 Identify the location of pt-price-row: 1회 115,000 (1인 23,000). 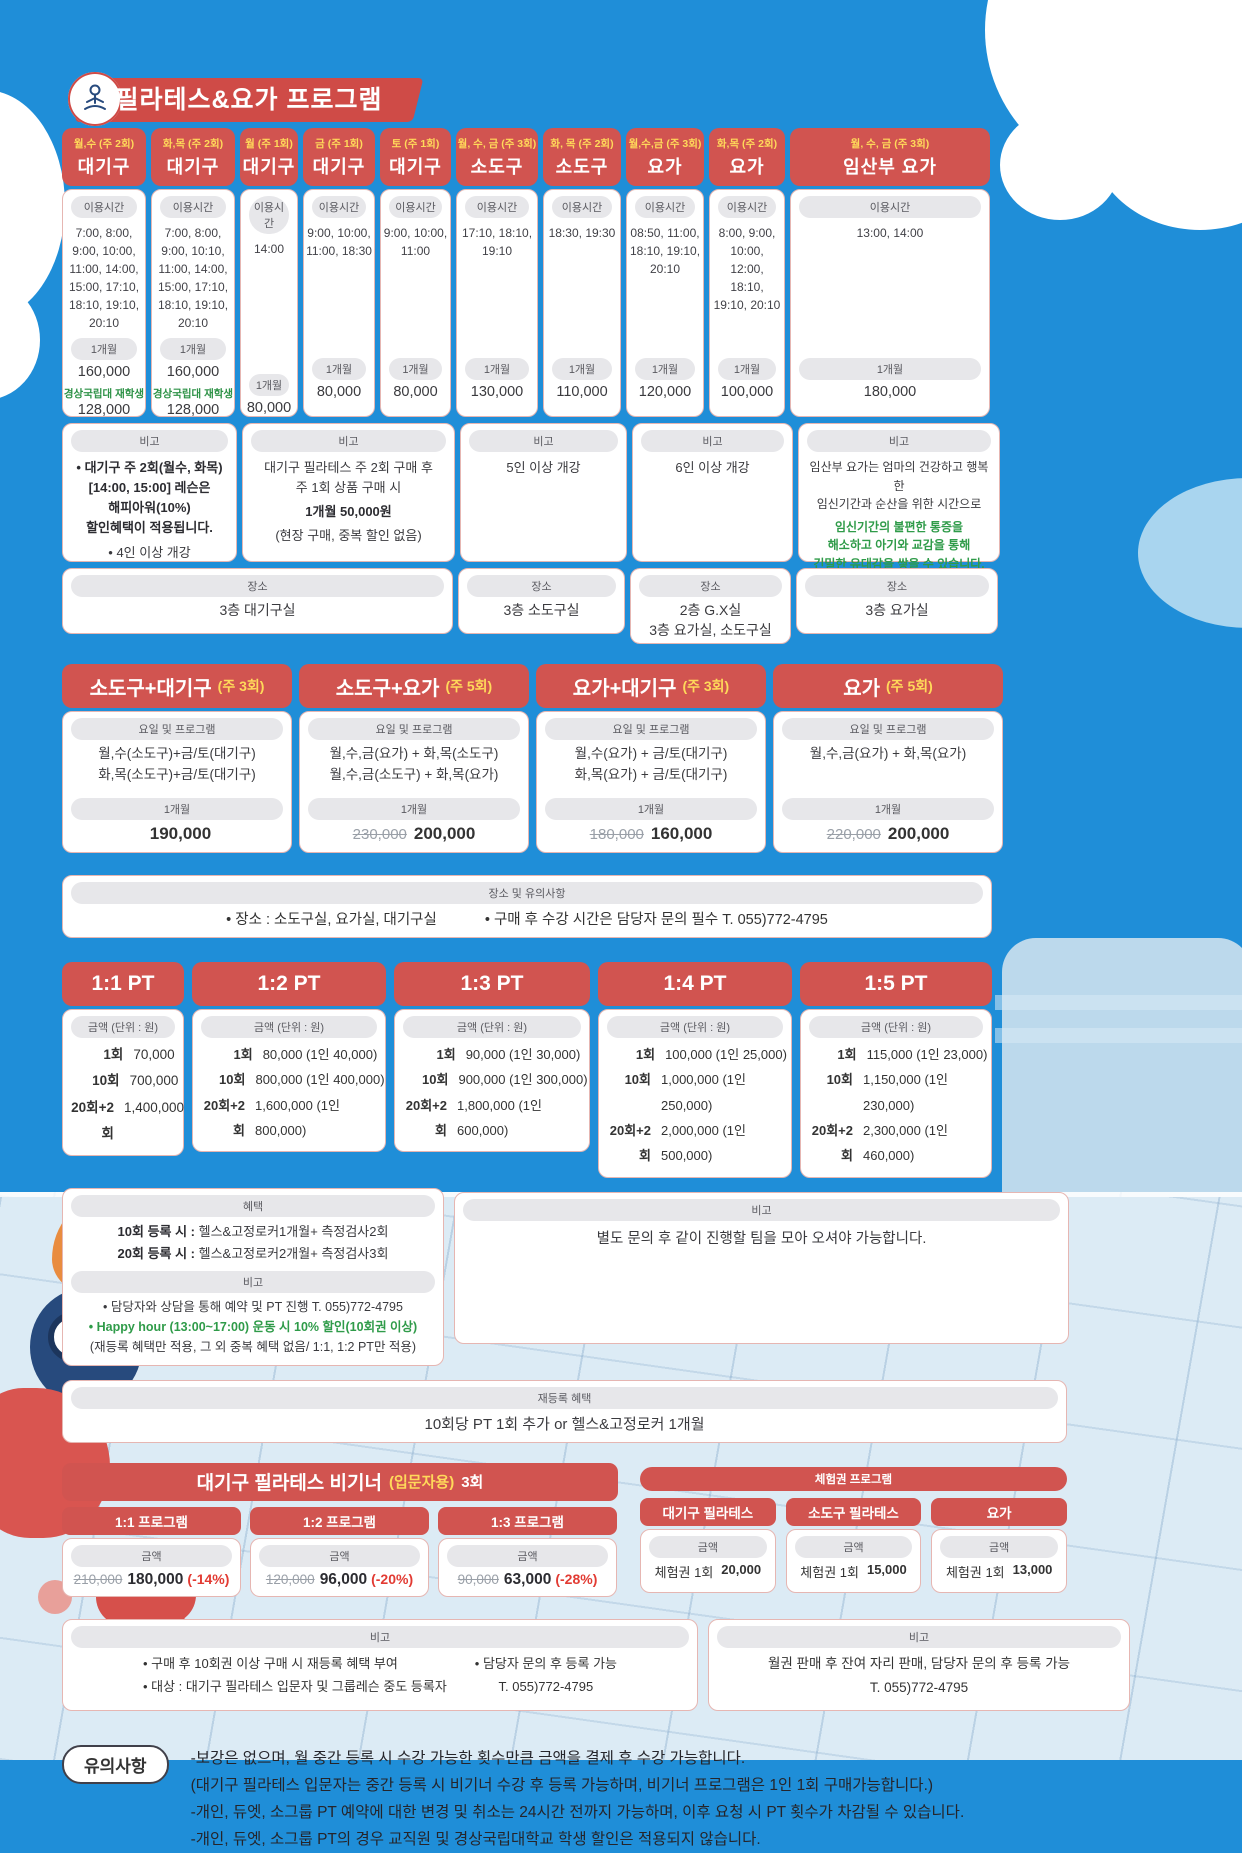
(896, 1054).